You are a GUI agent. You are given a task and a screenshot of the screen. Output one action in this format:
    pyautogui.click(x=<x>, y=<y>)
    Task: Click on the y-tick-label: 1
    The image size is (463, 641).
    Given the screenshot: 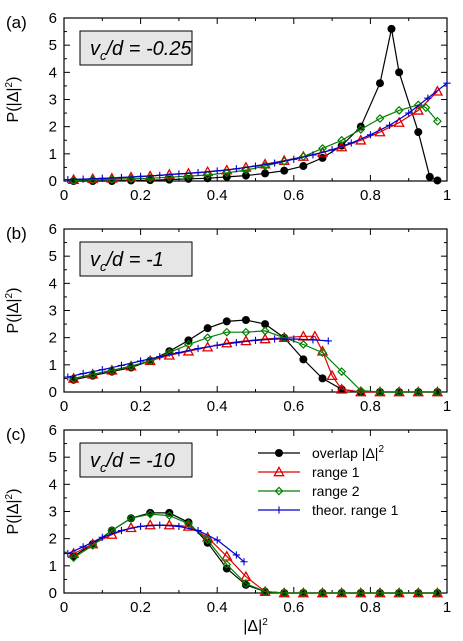 What is the action you would take?
    pyautogui.click(x=53, y=365)
    